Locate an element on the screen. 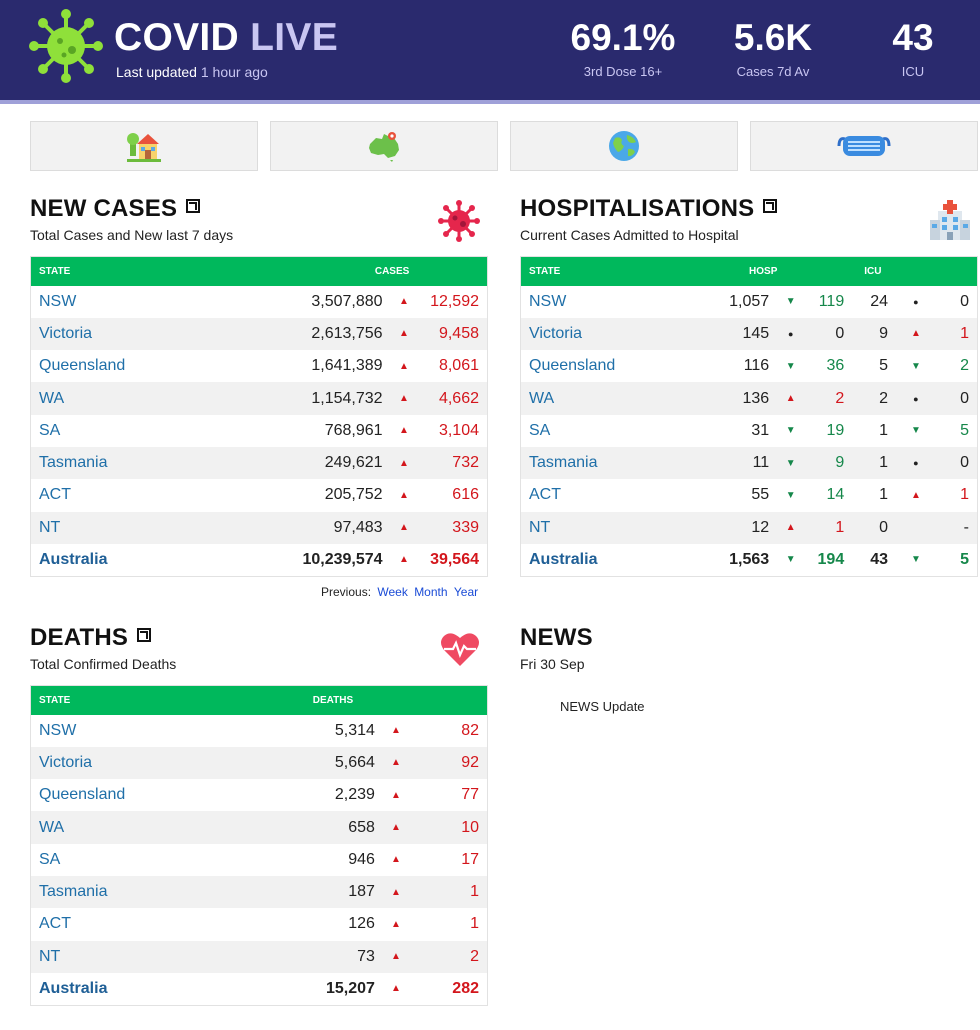 The image size is (980, 1030). total-value: 205,752 is located at coordinates (353, 495).